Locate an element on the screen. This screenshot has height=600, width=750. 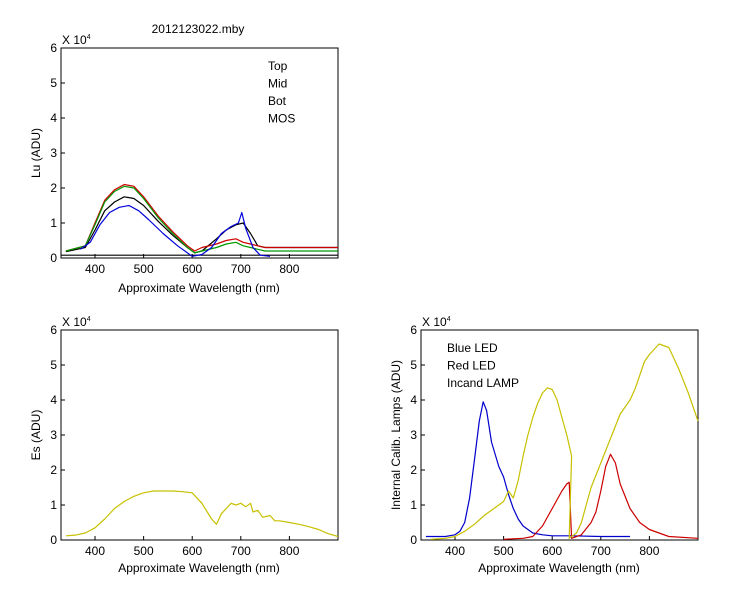
axis-ticks-lamps: 400 500 600 700 800 0 1 2 3 4 5 6 is located at coordinates (534, 440).